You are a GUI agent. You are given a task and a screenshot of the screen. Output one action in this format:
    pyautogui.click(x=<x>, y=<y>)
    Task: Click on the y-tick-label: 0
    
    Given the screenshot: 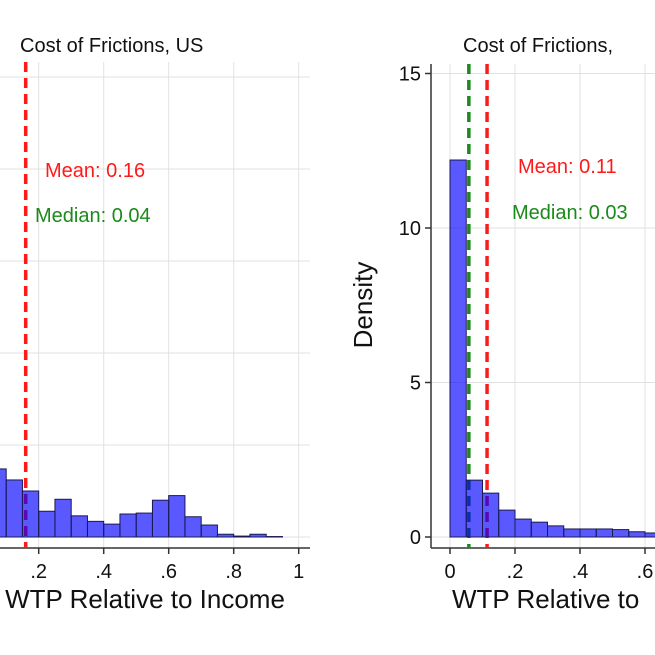 What is the action you would take?
    pyautogui.click(x=415, y=538)
    